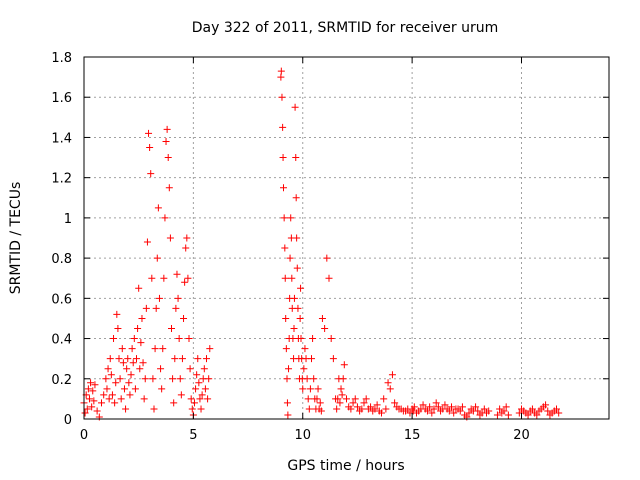 The height and width of the screenshot is (480, 640). Describe the element at coordinates (412, 435) in the screenshot. I see `x-tick-label: 15` at that location.